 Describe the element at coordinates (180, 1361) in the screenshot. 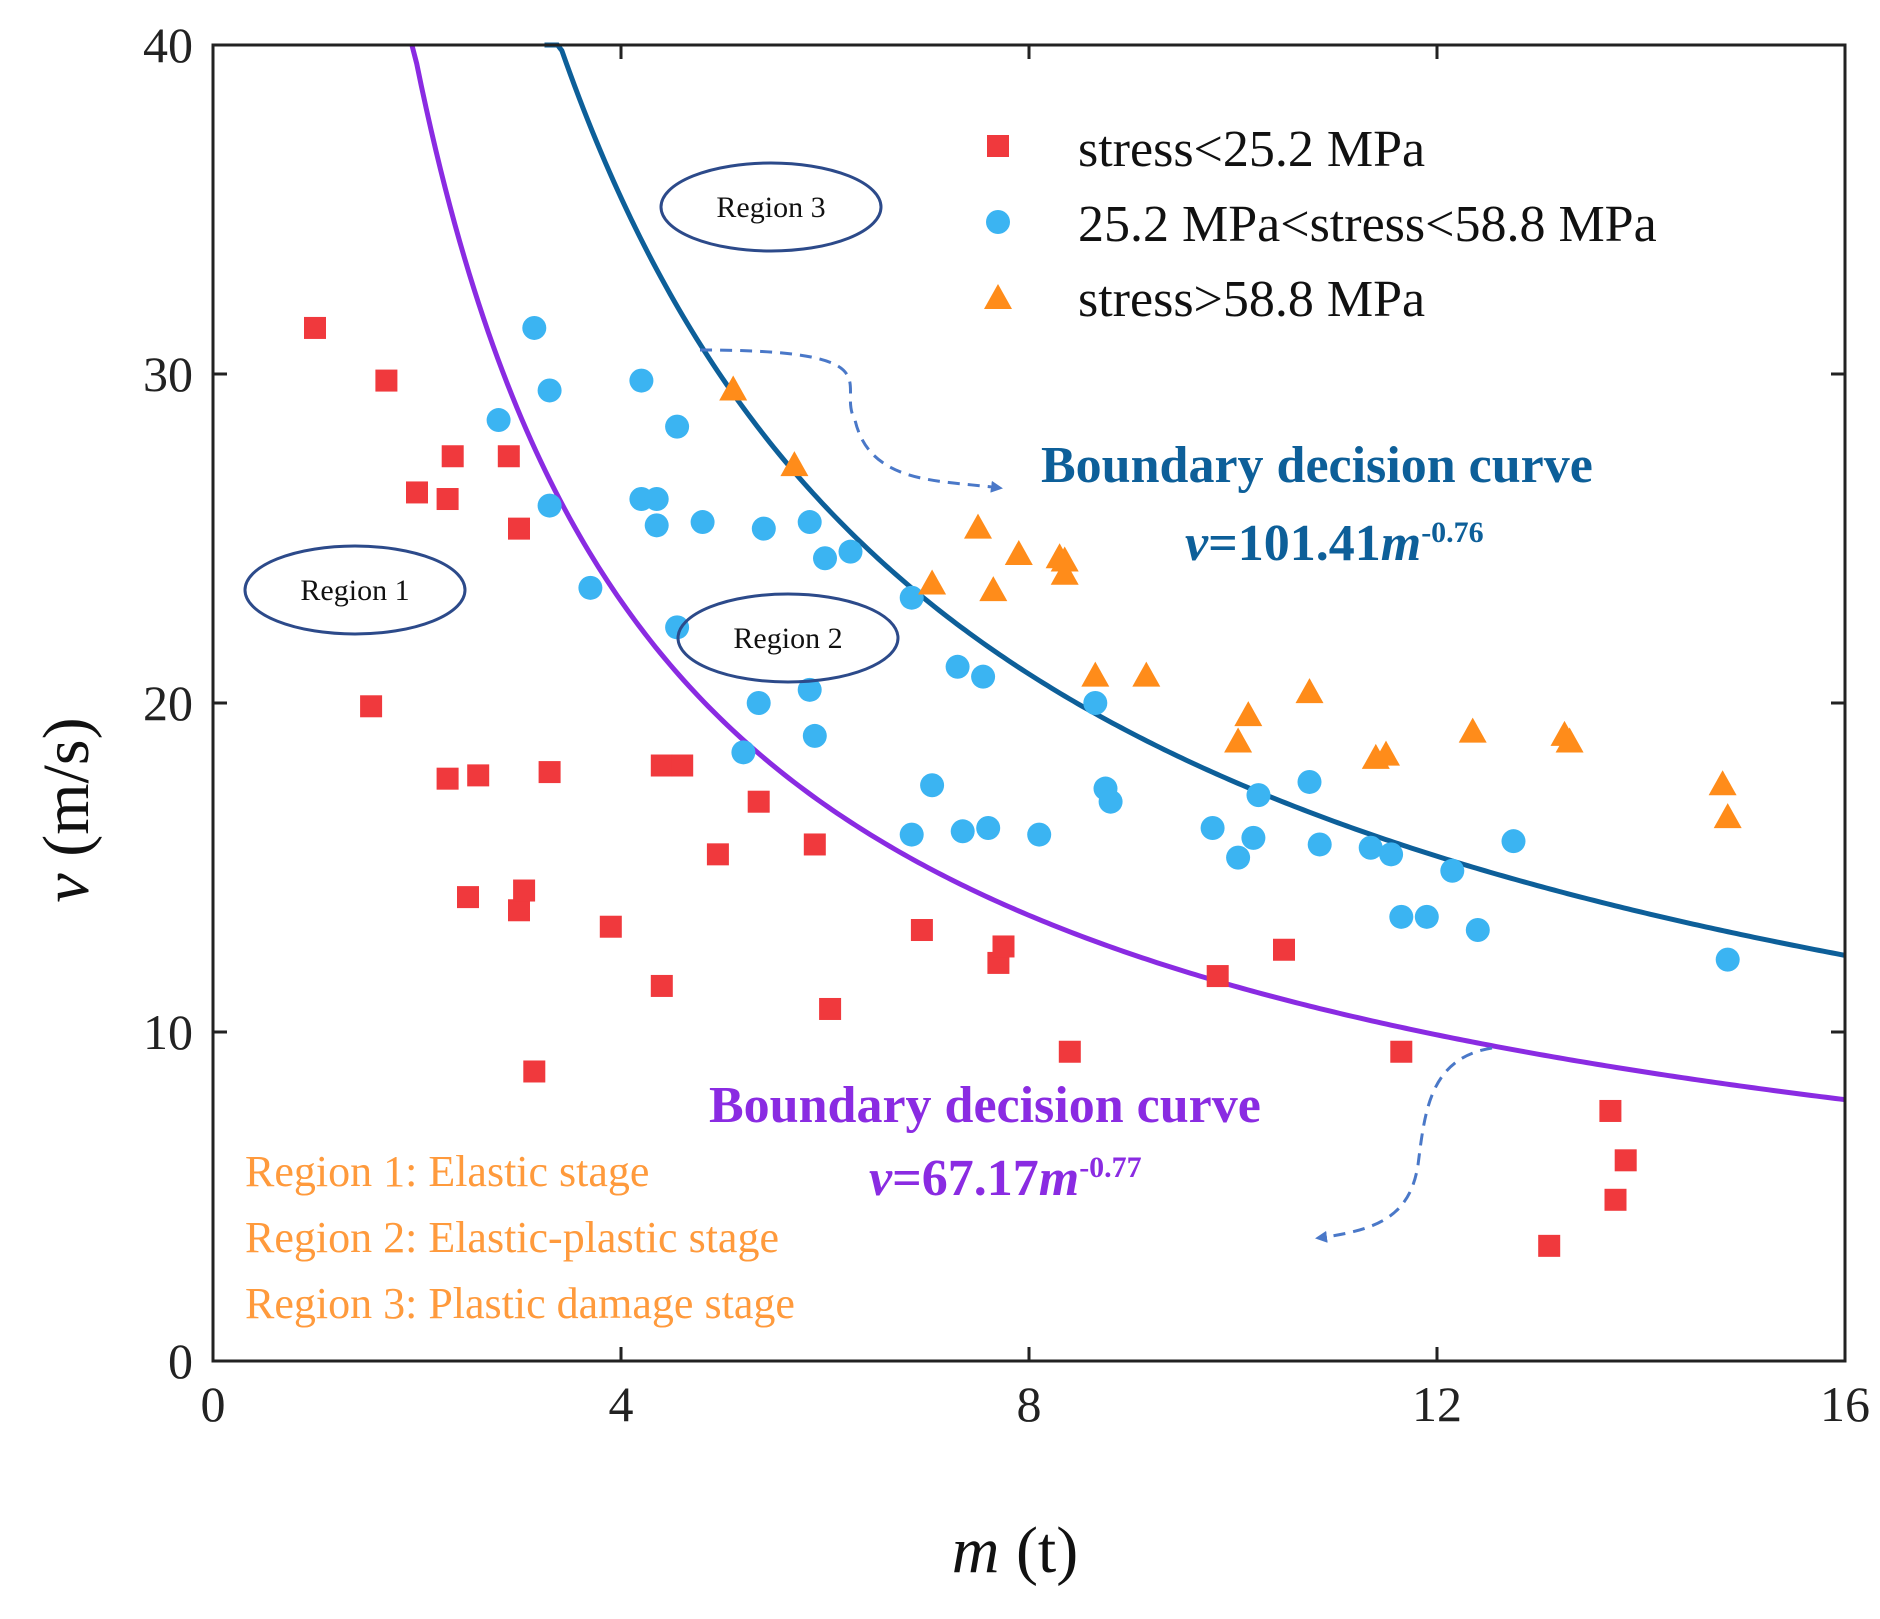

I see `y-tick-label: 0` at that location.